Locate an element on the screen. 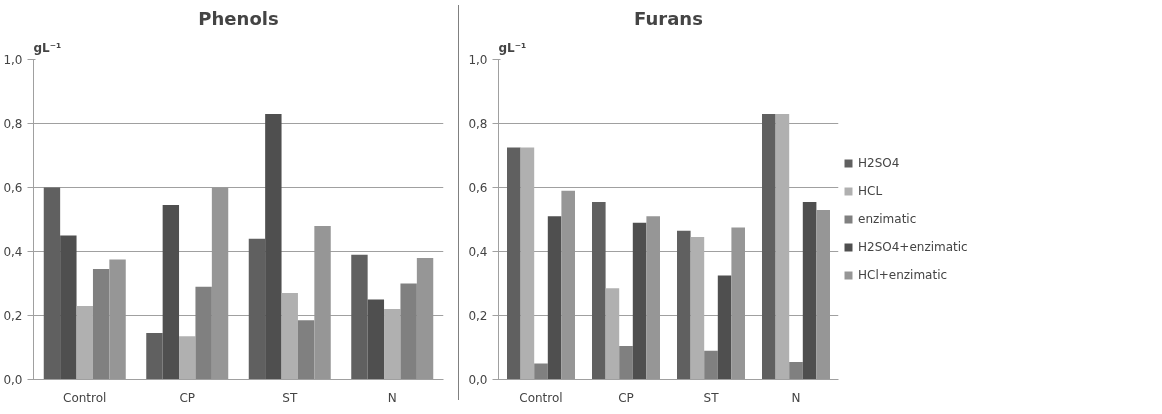  legend-label: H2SO4+enzimatic is located at coordinates (913, 247).